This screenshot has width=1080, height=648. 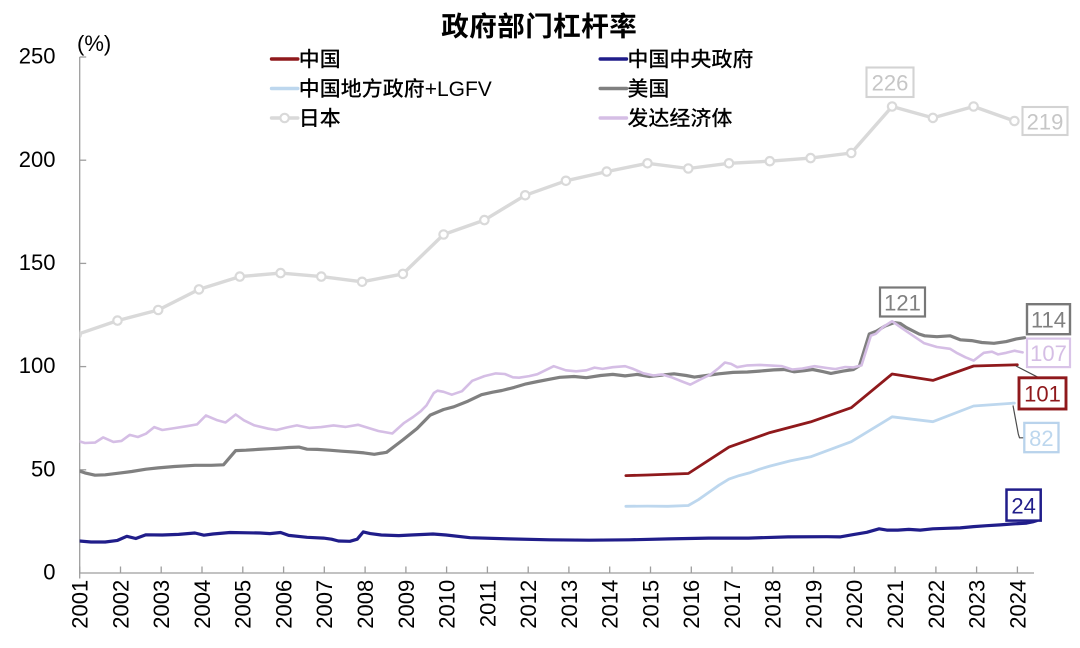 What do you see at coordinates (37, 56) in the screenshot?
I see `svg-text: 250` at bounding box center [37, 56].